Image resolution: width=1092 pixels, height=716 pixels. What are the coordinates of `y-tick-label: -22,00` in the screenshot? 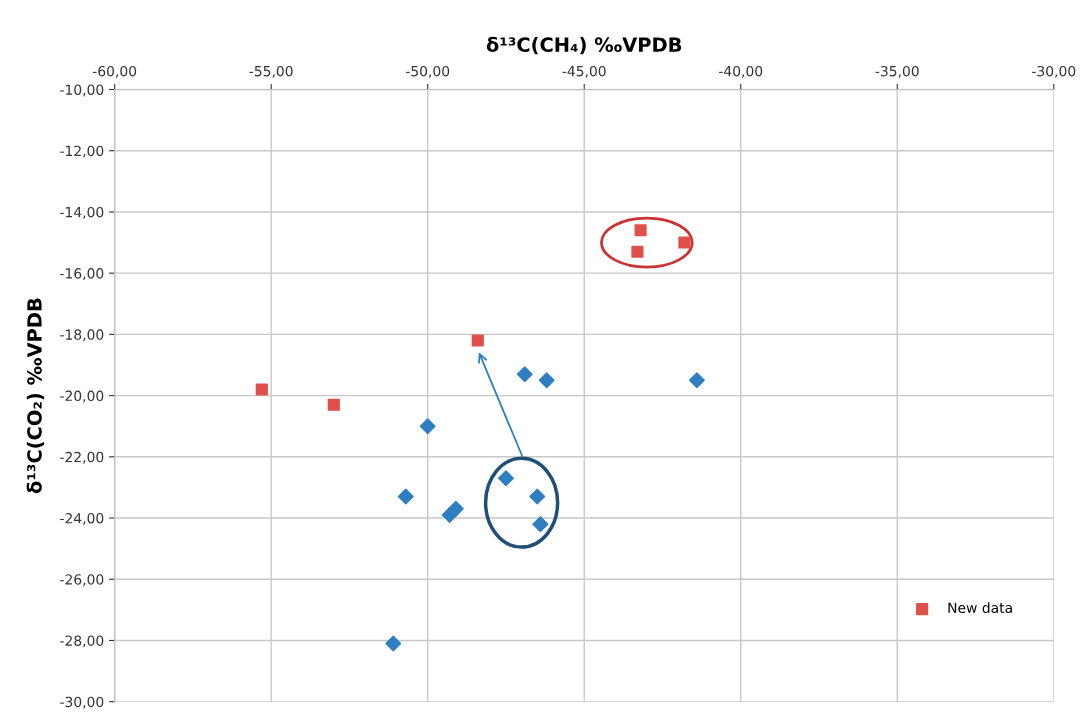 It's located at (82, 457).